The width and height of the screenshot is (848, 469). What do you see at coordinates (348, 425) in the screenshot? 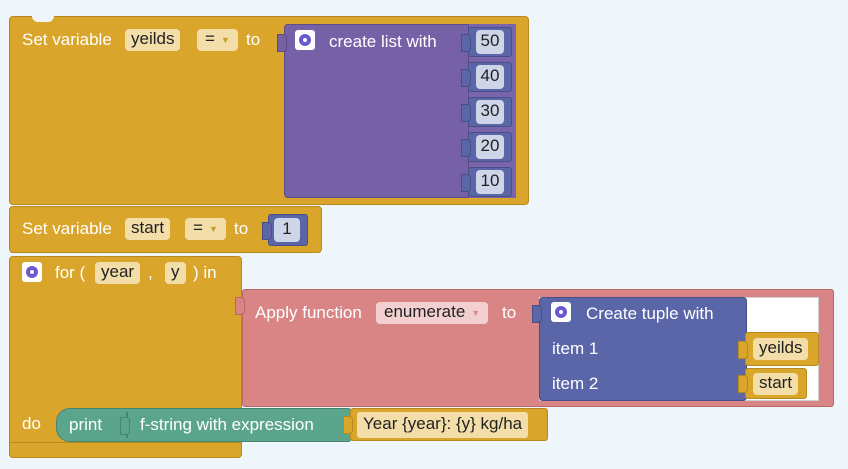
I see `string-connector` at bounding box center [348, 425].